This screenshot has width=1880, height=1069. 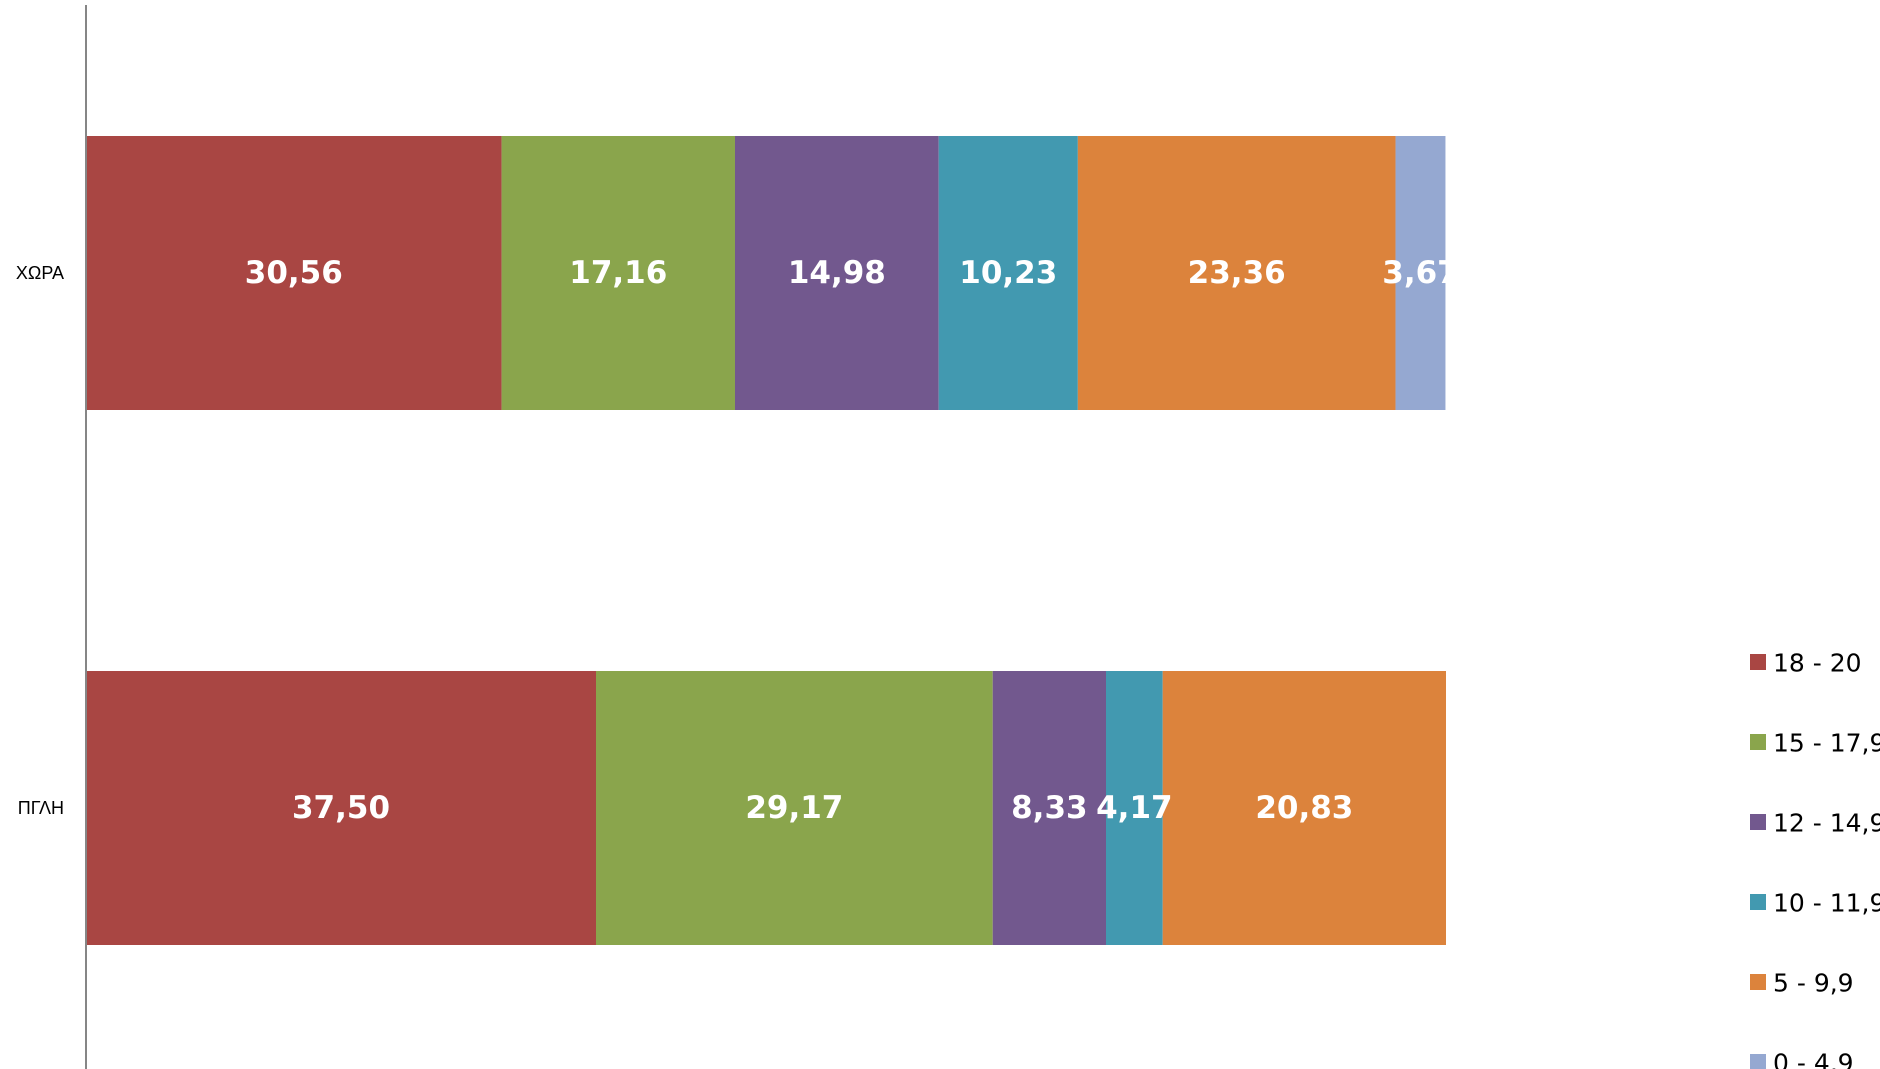 What do you see at coordinates (40, 540) in the screenshot?
I see `category-labels-layer: ΧΩΡΑ ΠΓΛΗ` at bounding box center [40, 540].